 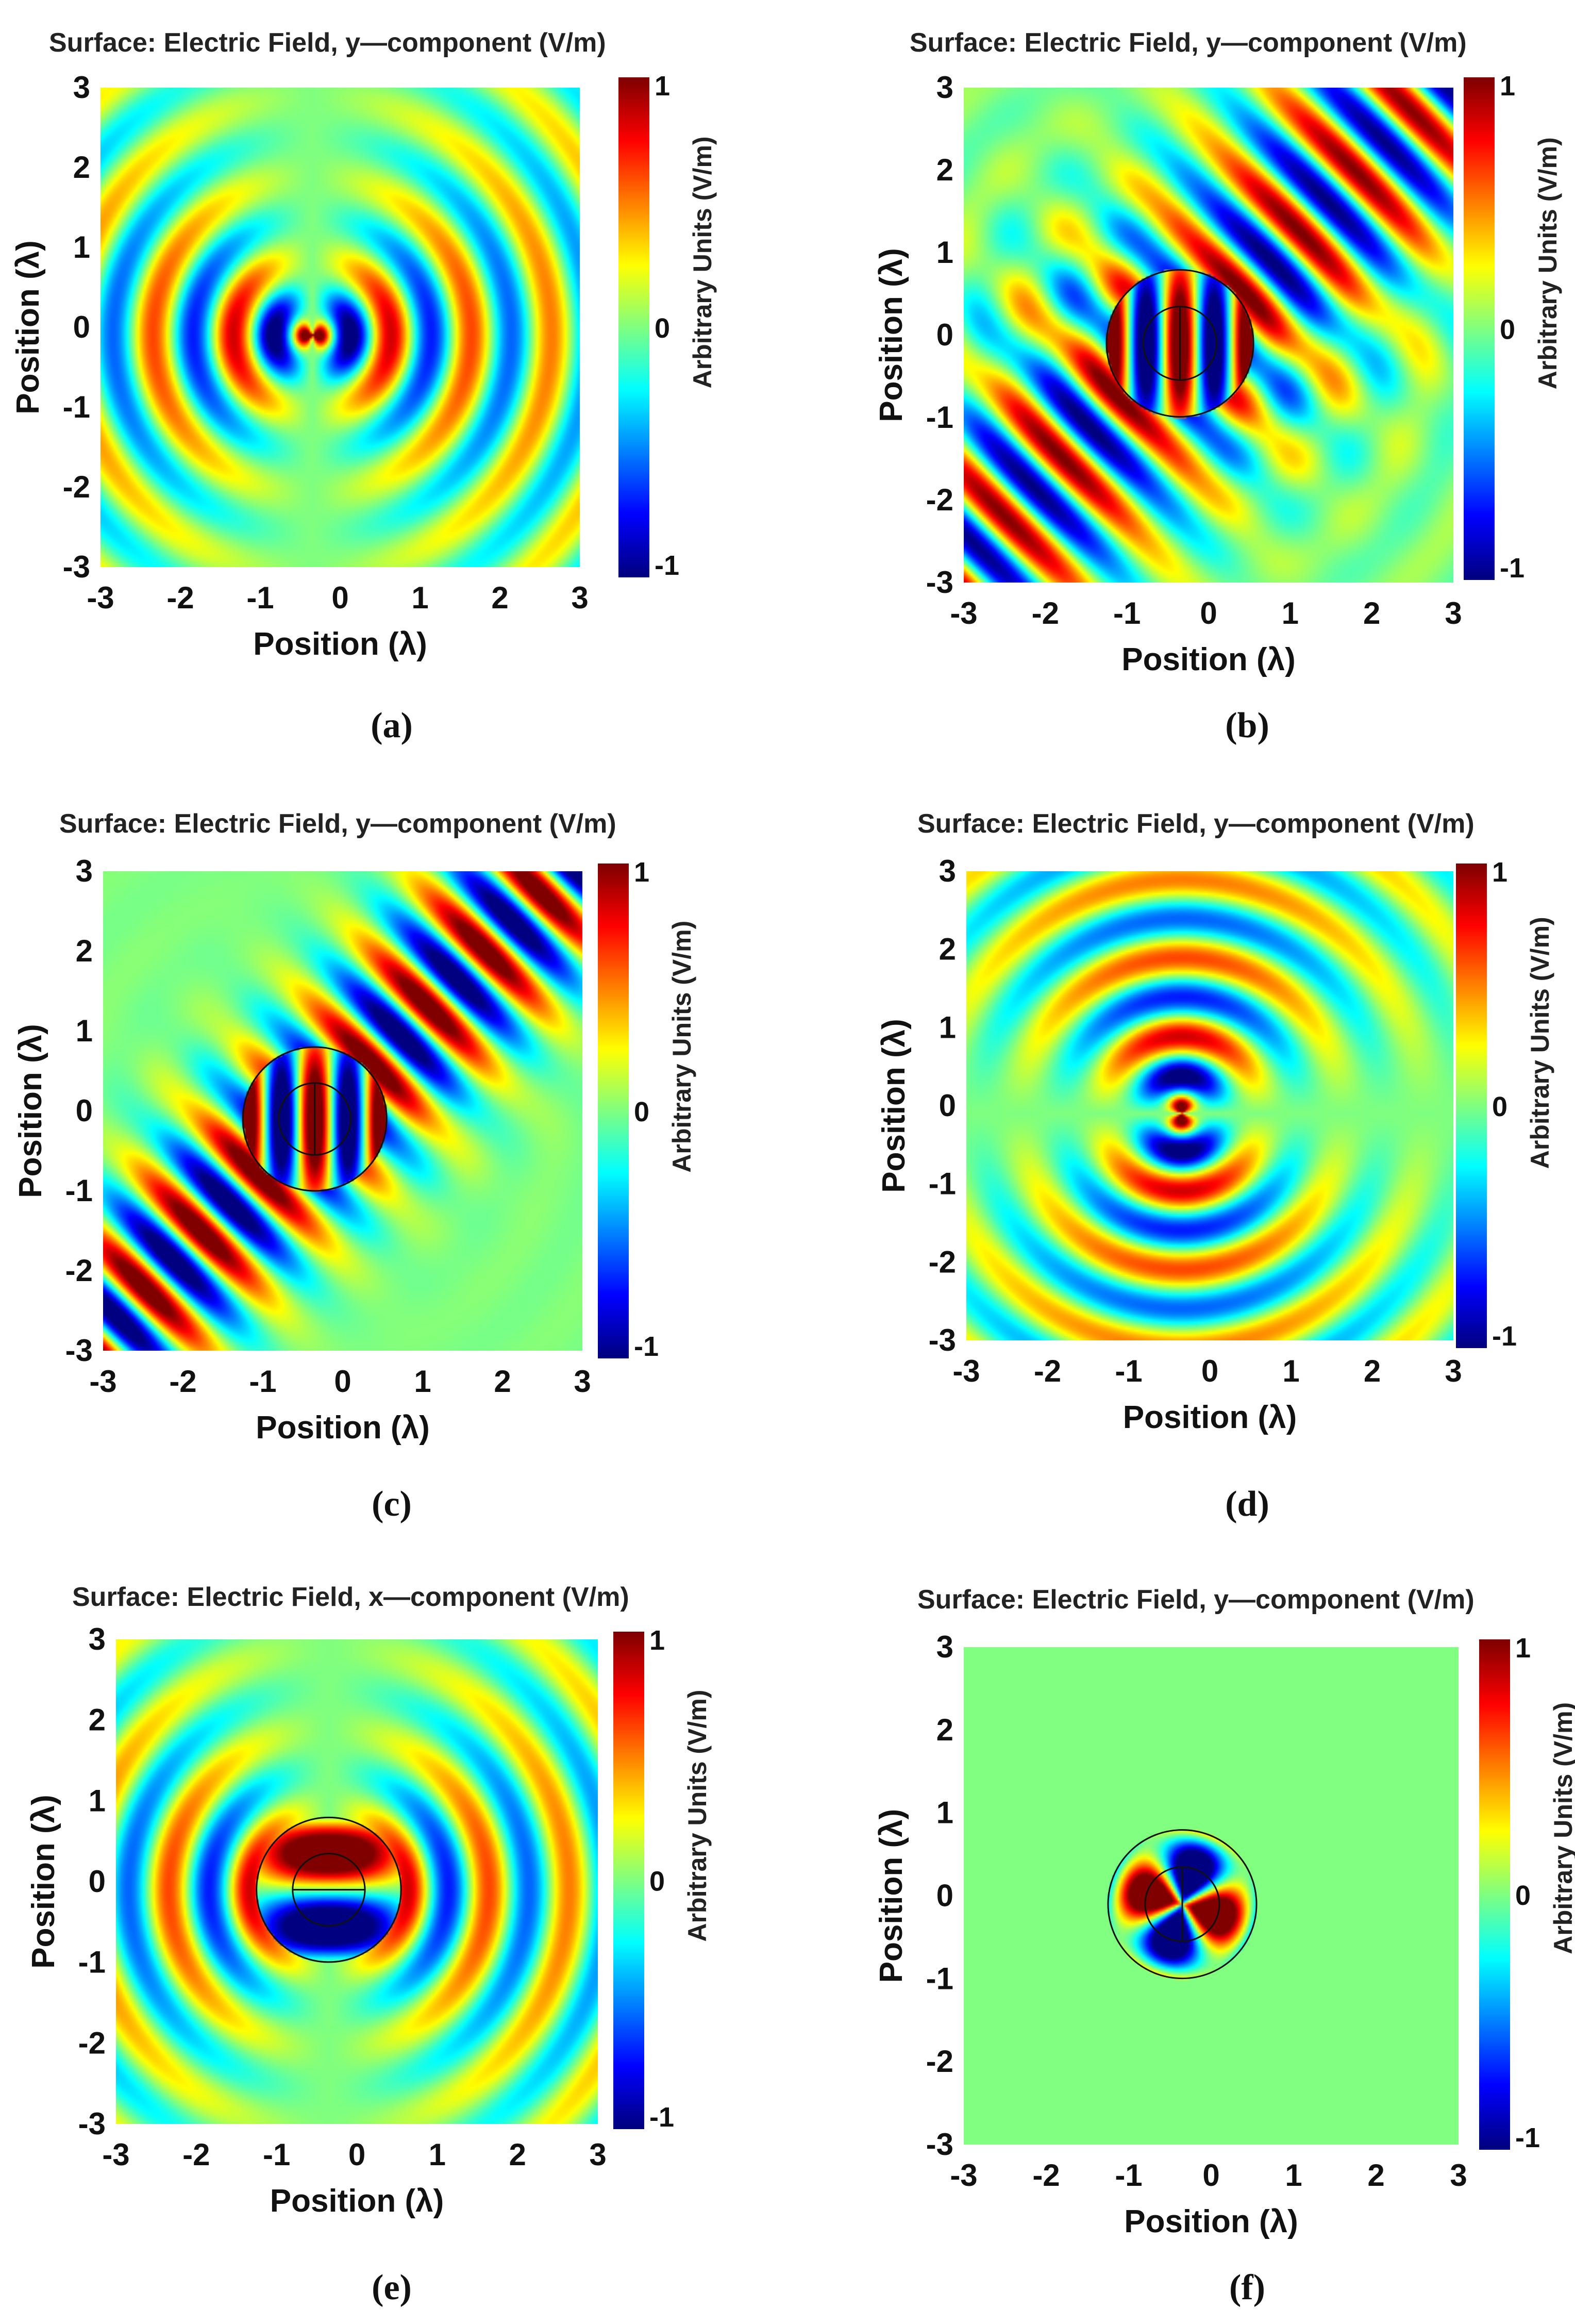 I want to click on panel-caption: (e), so click(x=392, y=2288).